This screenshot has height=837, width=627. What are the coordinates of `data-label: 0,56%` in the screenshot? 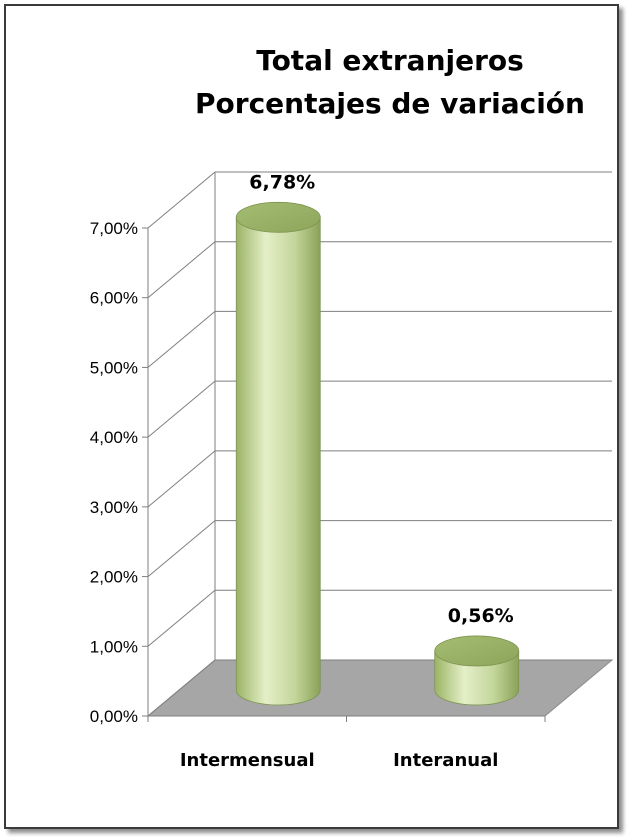 It's located at (481, 616).